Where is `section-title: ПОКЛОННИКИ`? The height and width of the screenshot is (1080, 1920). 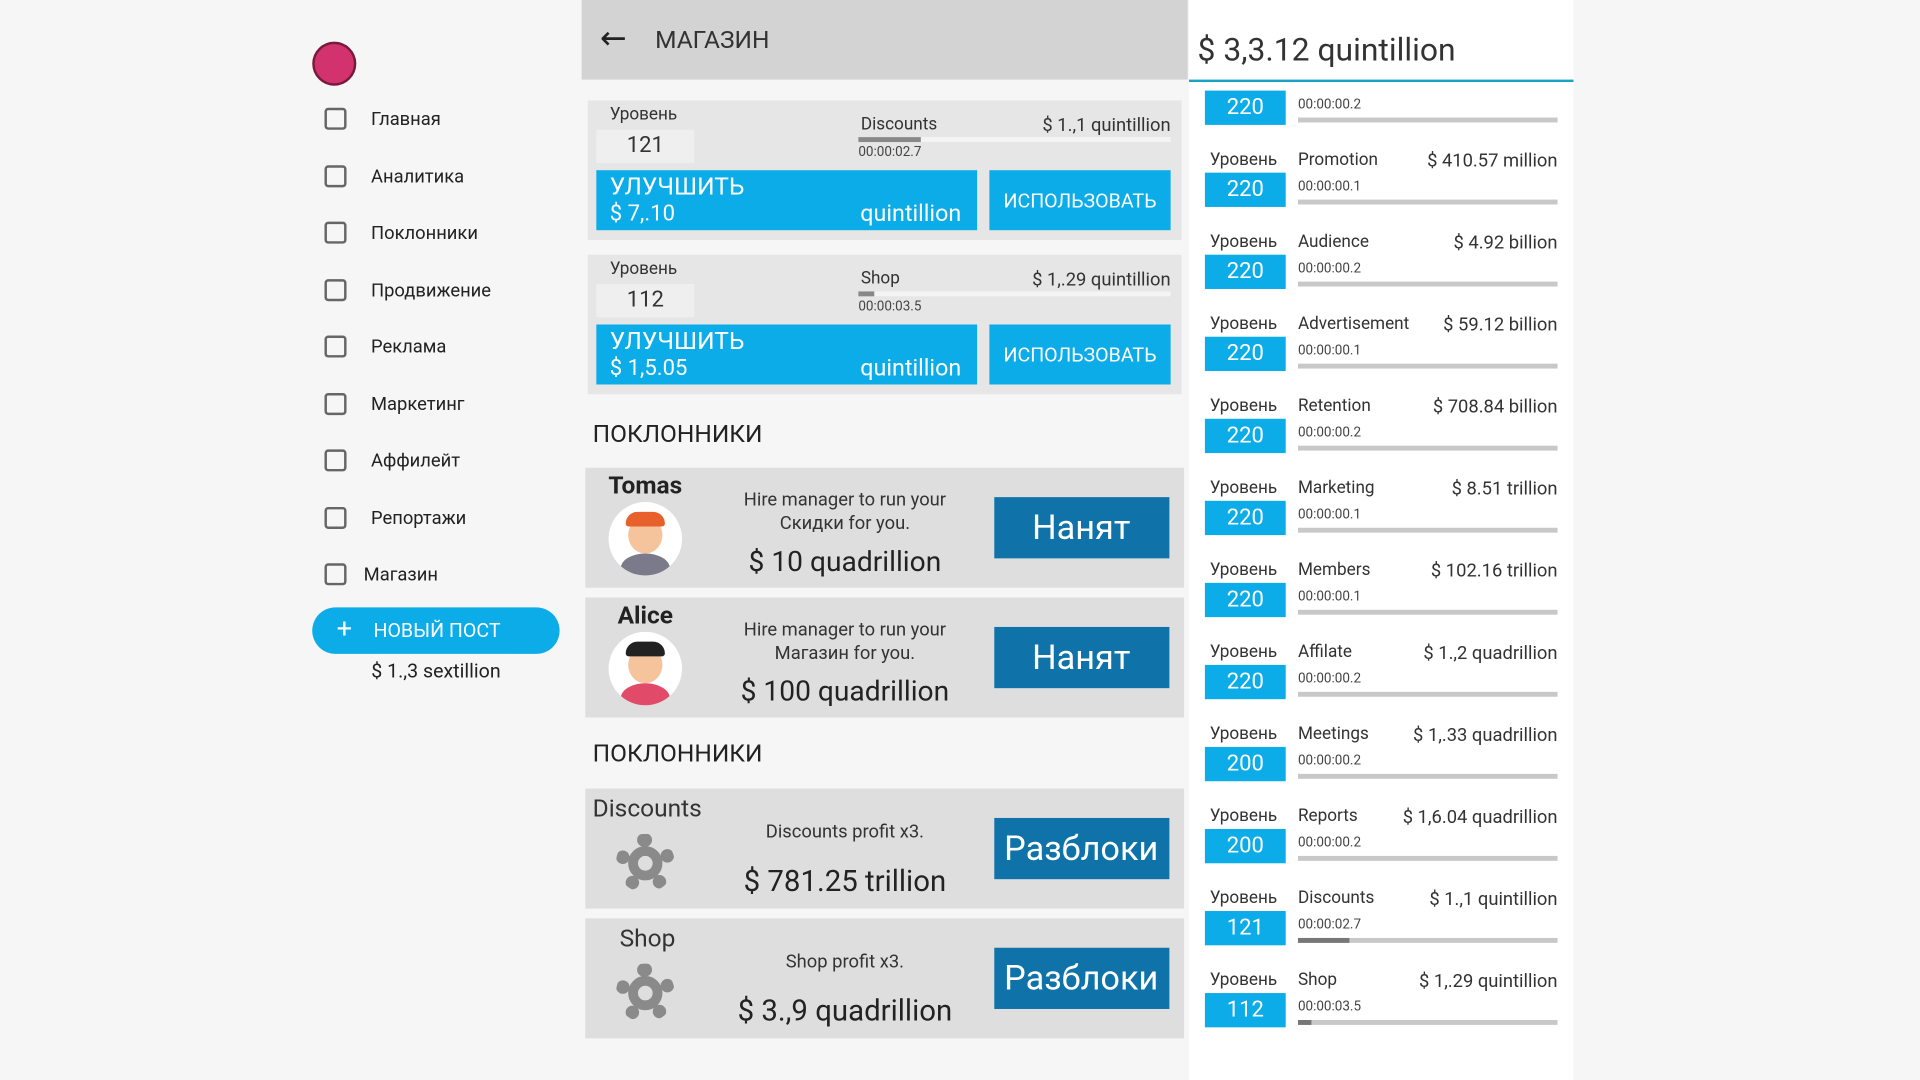 section-title: ПОКЛОННИКИ is located at coordinates (677, 753).